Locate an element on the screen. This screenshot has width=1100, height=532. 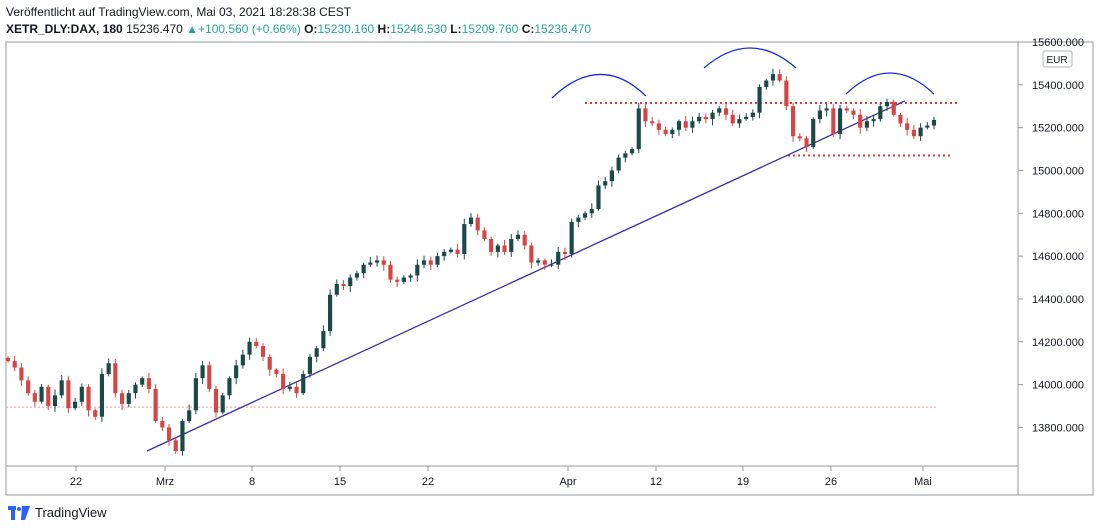
low-label: L: is located at coordinates (456, 29).